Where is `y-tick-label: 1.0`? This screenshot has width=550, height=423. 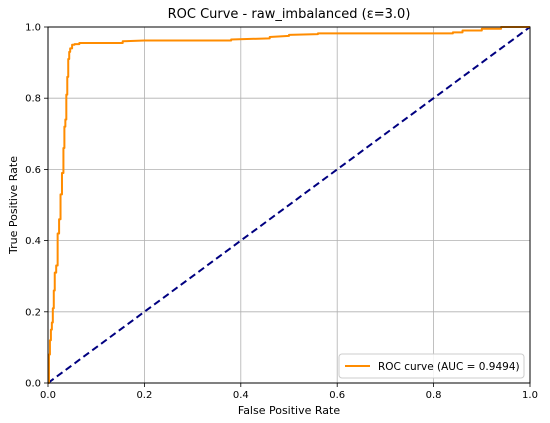 y-tick-label: 1.0 is located at coordinates (33, 28).